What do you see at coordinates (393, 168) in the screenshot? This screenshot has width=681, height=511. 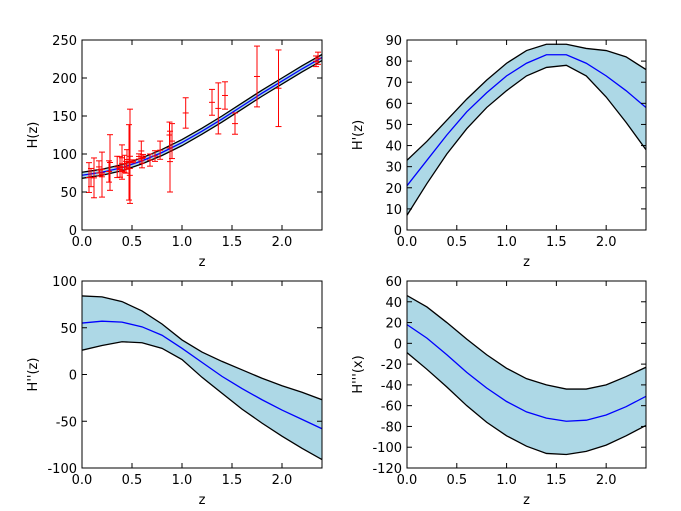 I see `y-tick-label: 30` at bounding box center [393, 168].